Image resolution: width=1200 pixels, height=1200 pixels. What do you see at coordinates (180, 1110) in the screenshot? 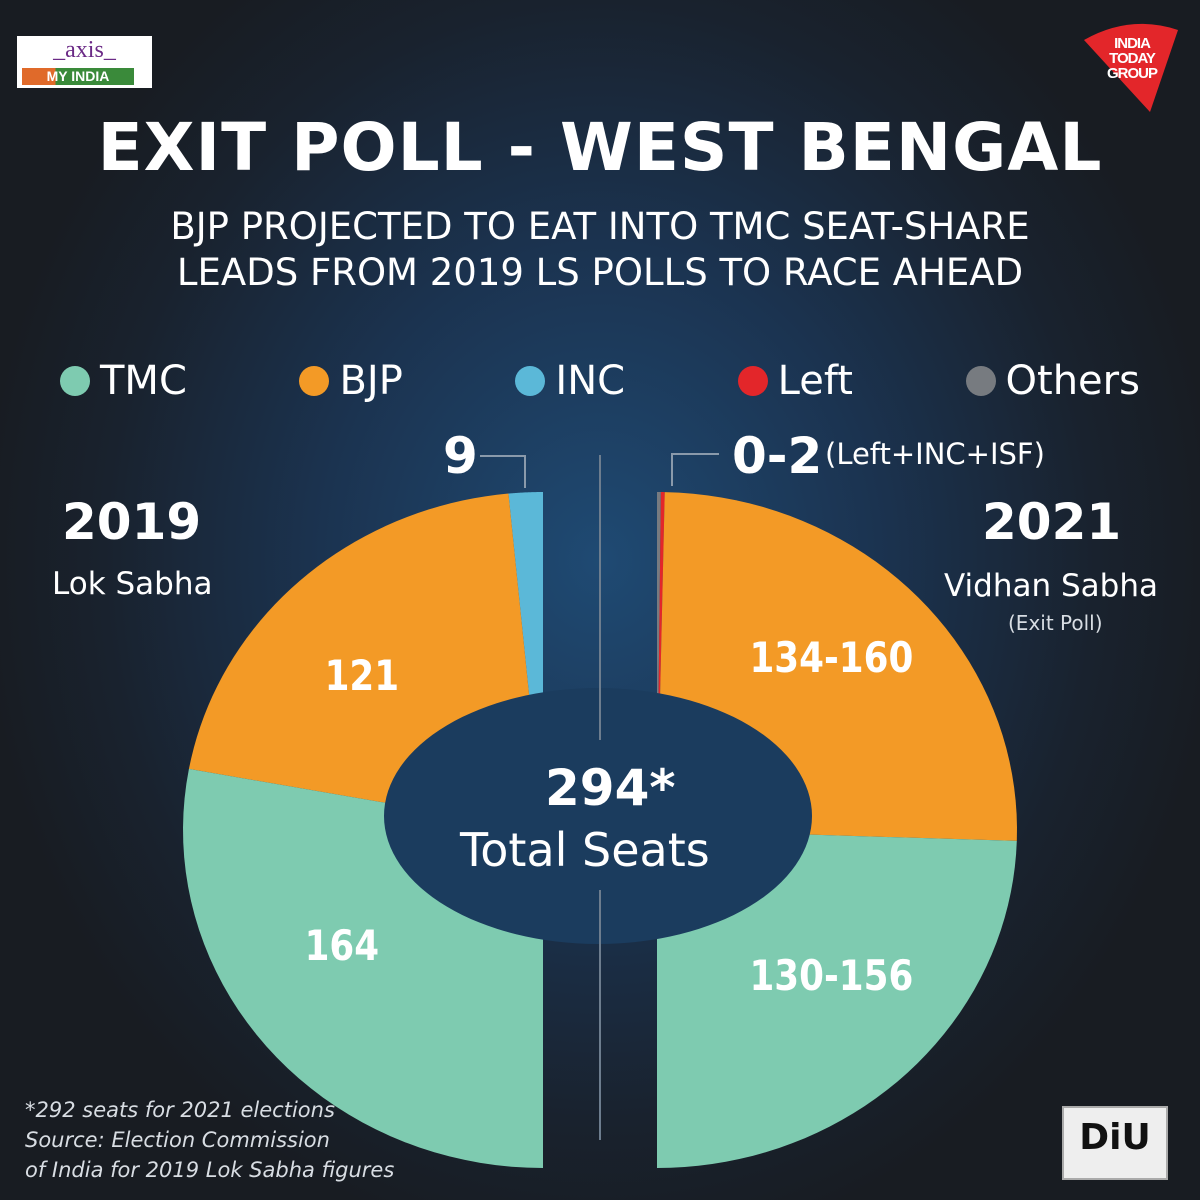
I see `footnote-line: *292 seats for 2021 elections` at bounding box center [180, 1110].